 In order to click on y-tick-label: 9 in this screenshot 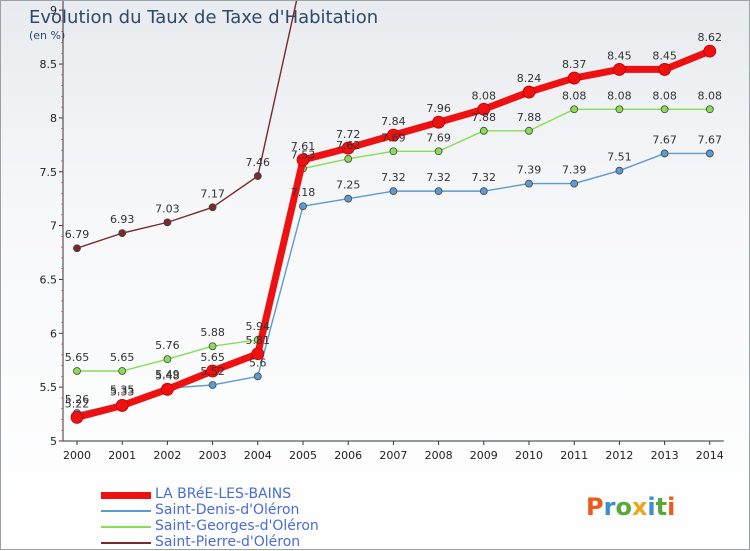, I will do `click(53, 10)`.